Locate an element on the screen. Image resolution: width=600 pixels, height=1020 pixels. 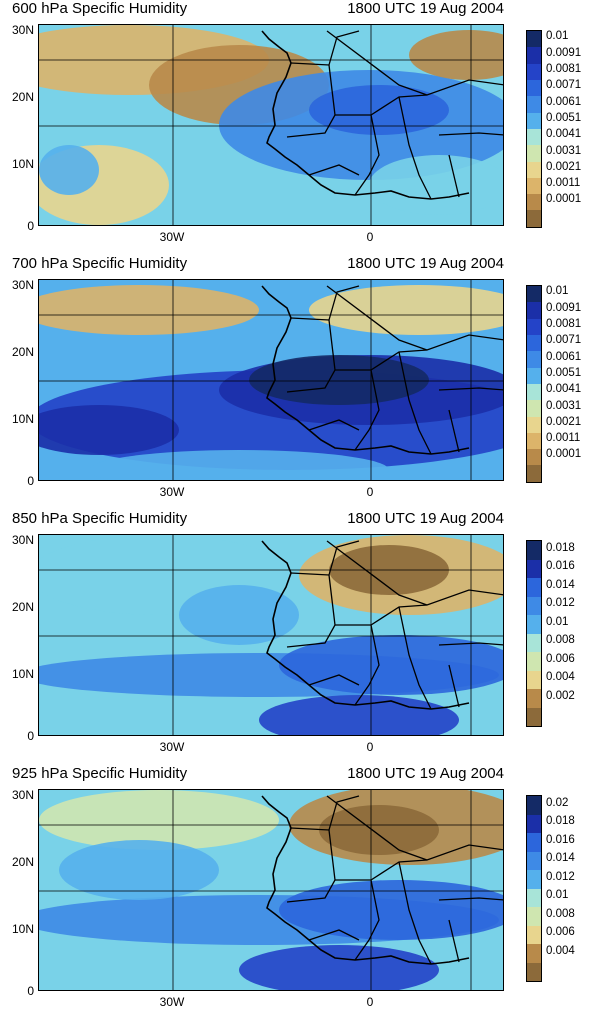
panel-title: 925 hPa Specific Humidity is located at coordinates (100, 773).